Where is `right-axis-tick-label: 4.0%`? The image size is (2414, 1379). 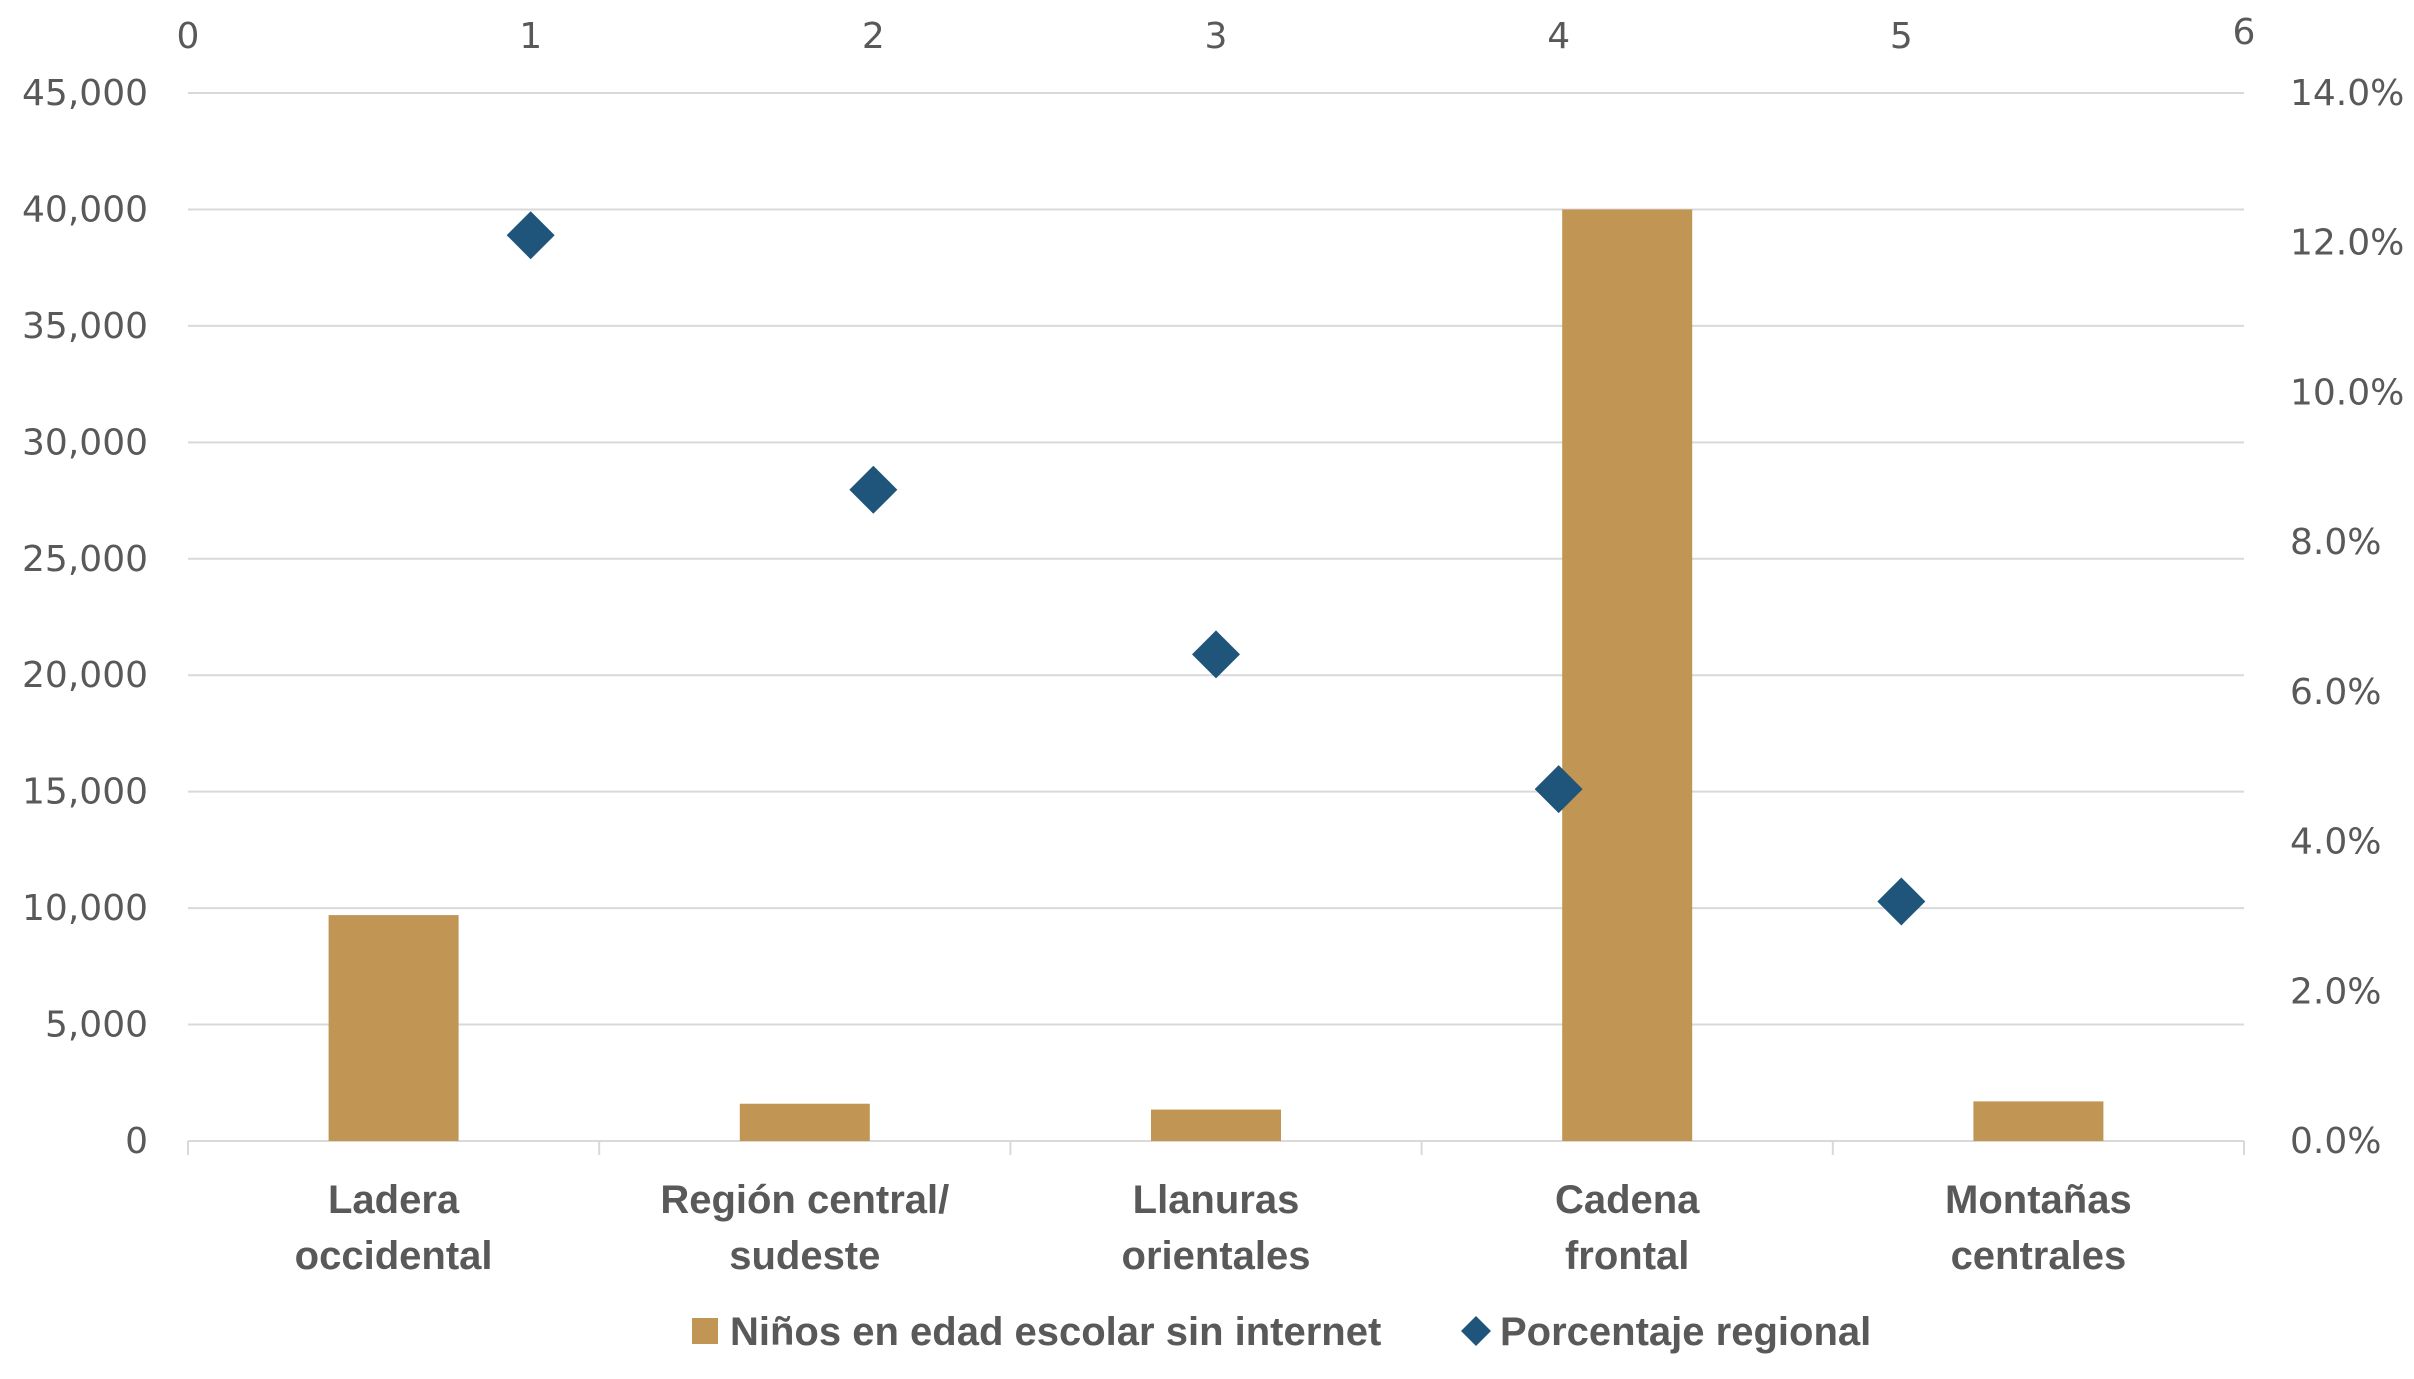 right-axis-tick-label: 4.0% is located at coordinates (2335, 842).